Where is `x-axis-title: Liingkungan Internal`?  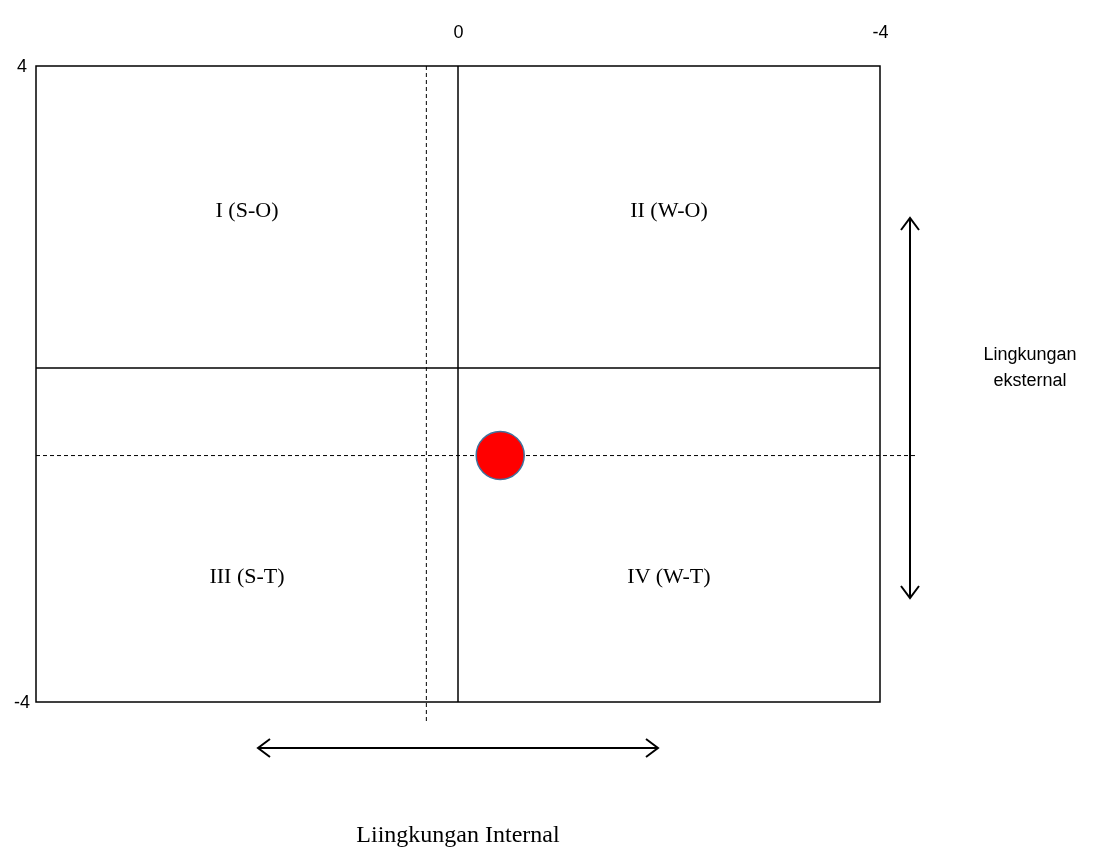 x-axis-title: Liingkungan Internal is located at coordinates (458, 834).